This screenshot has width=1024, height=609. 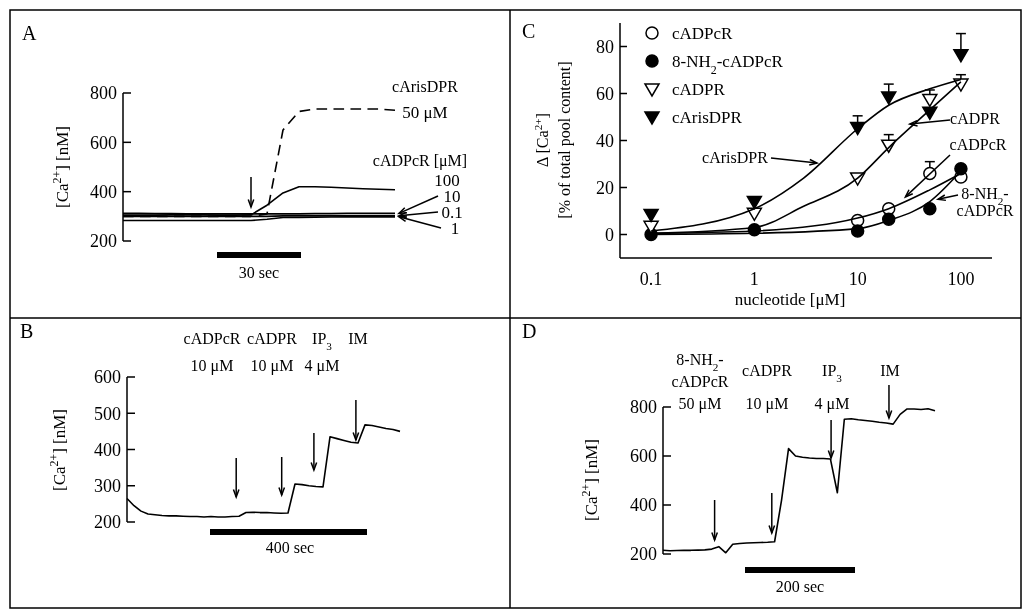 What do you see at coordinates (290, 547) in the screenshot?
I see `text: 400 sec` at bounding box center [290, 547].